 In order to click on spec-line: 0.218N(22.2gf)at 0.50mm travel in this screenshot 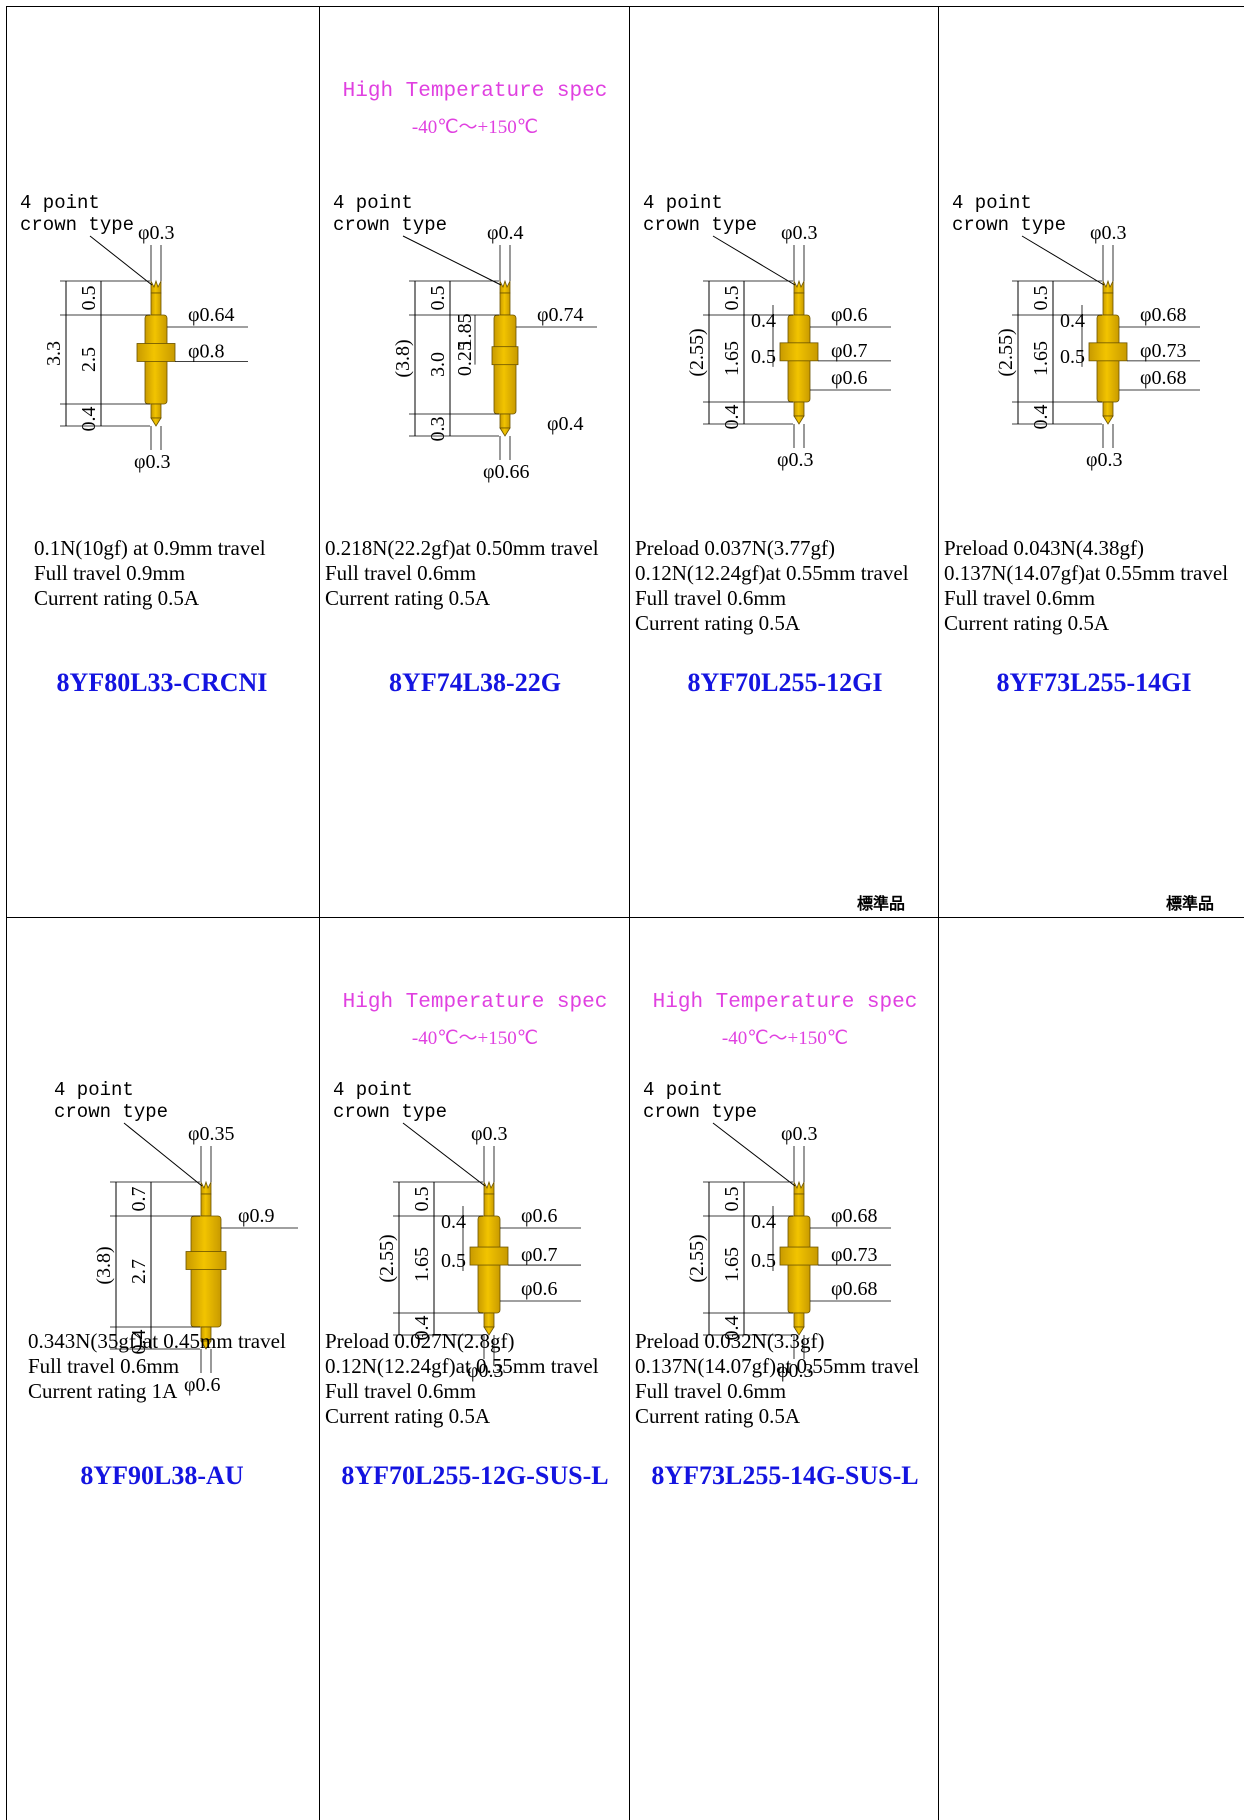, I will do `click(462, 548)`.